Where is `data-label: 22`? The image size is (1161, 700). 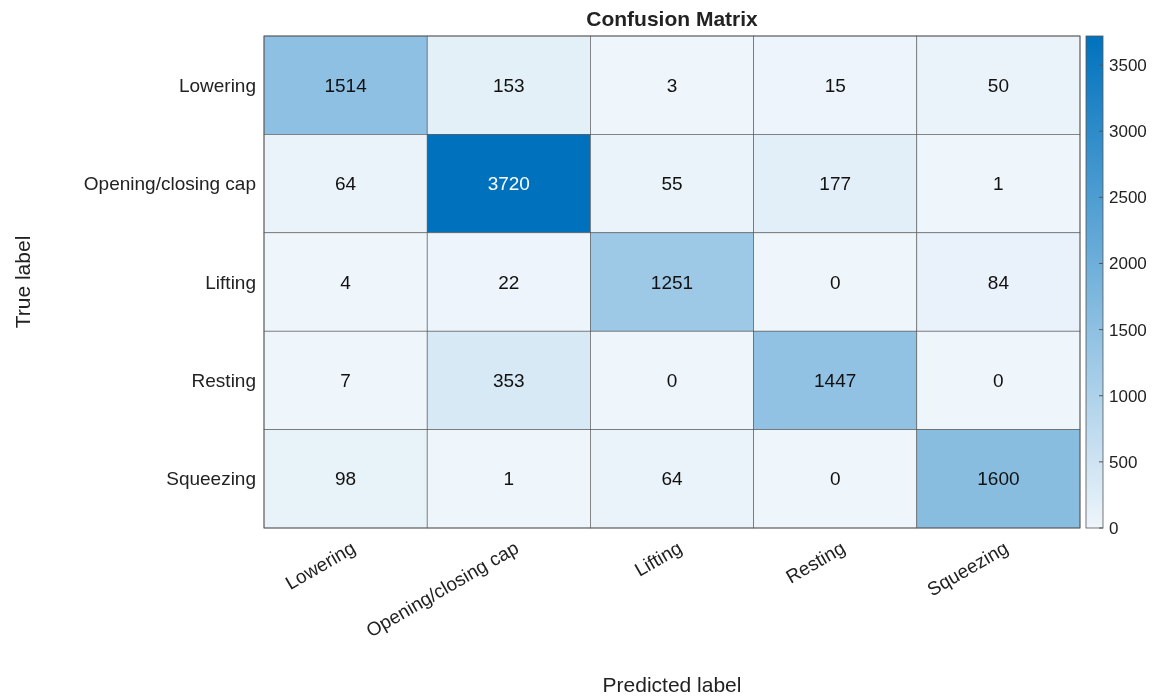
data-label: 22 is located at coordinates (509, 282).